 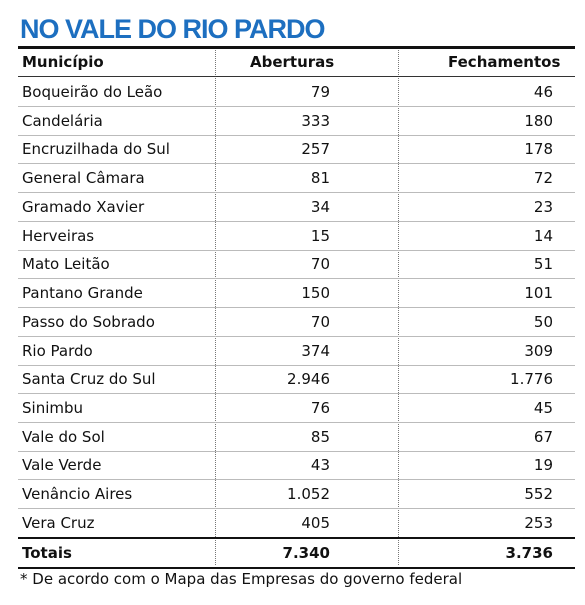 What do you see at coordinates (296, 179) in the screenshot?
I see `table-row: General Câmara 81 72` at bounding box center [296, 179].